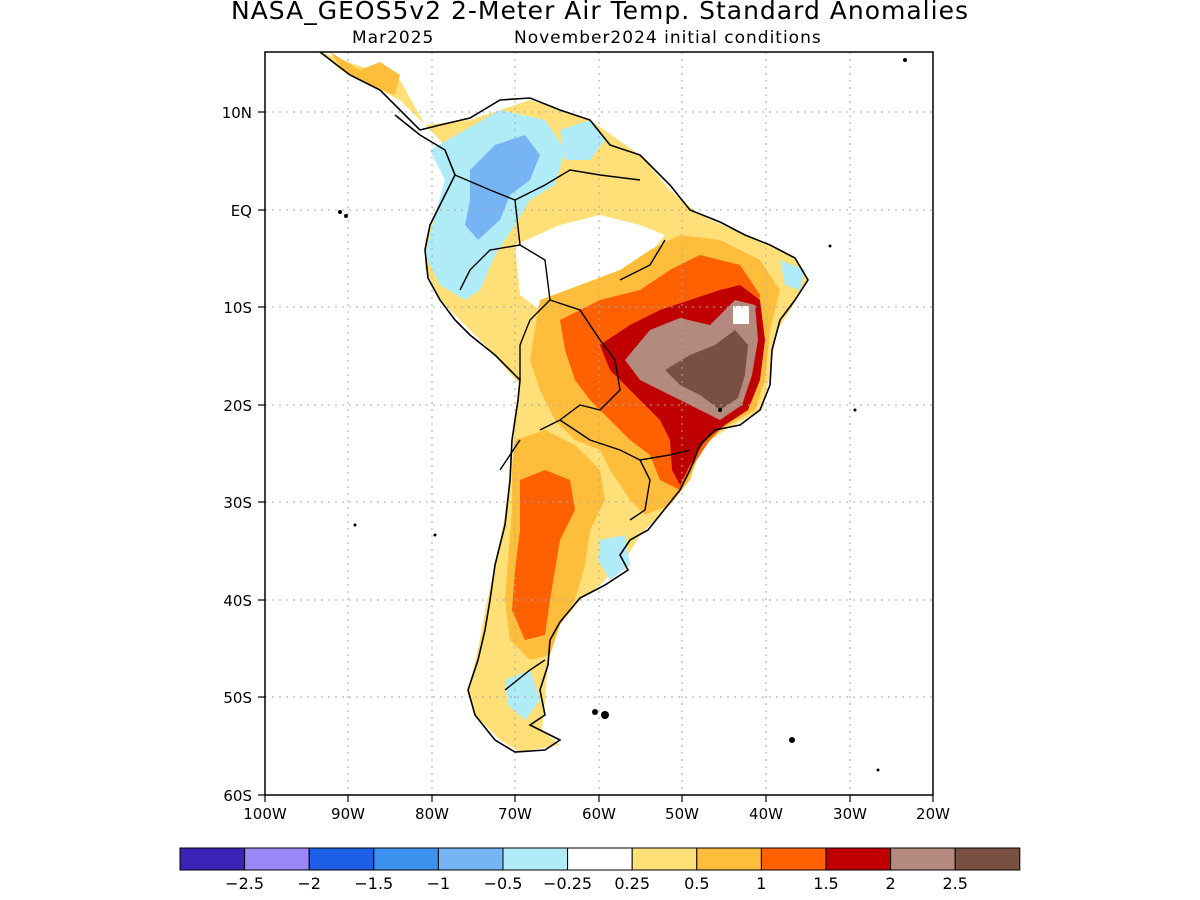 Image resolution: width=1200 pixels, height=900 pixels. I want to click on cool-region-patagonia, so click(614, 557).